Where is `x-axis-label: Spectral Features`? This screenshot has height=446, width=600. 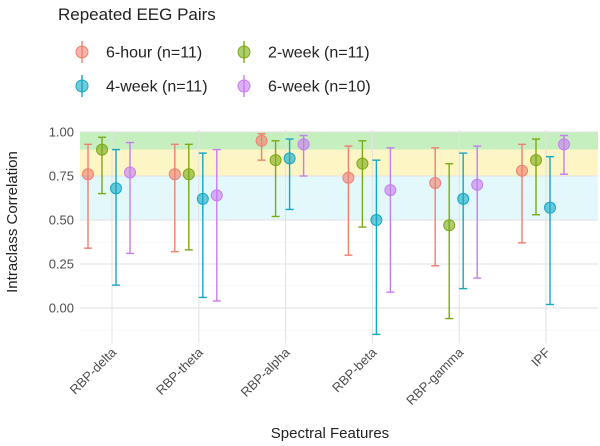
x-axis-label: Spectral Features is located at coordinates (330, 433).